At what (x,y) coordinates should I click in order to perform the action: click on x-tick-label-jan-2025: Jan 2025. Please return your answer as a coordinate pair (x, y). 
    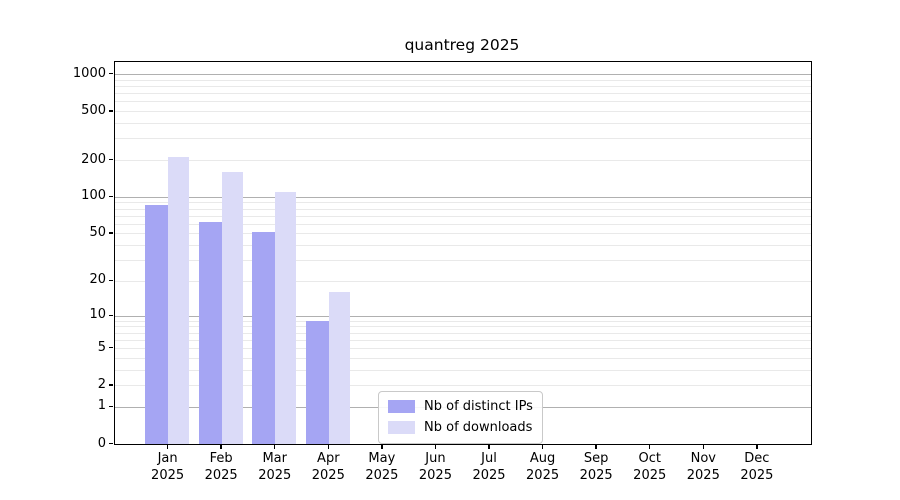
    Looking at the image, I should click on (168, 467).